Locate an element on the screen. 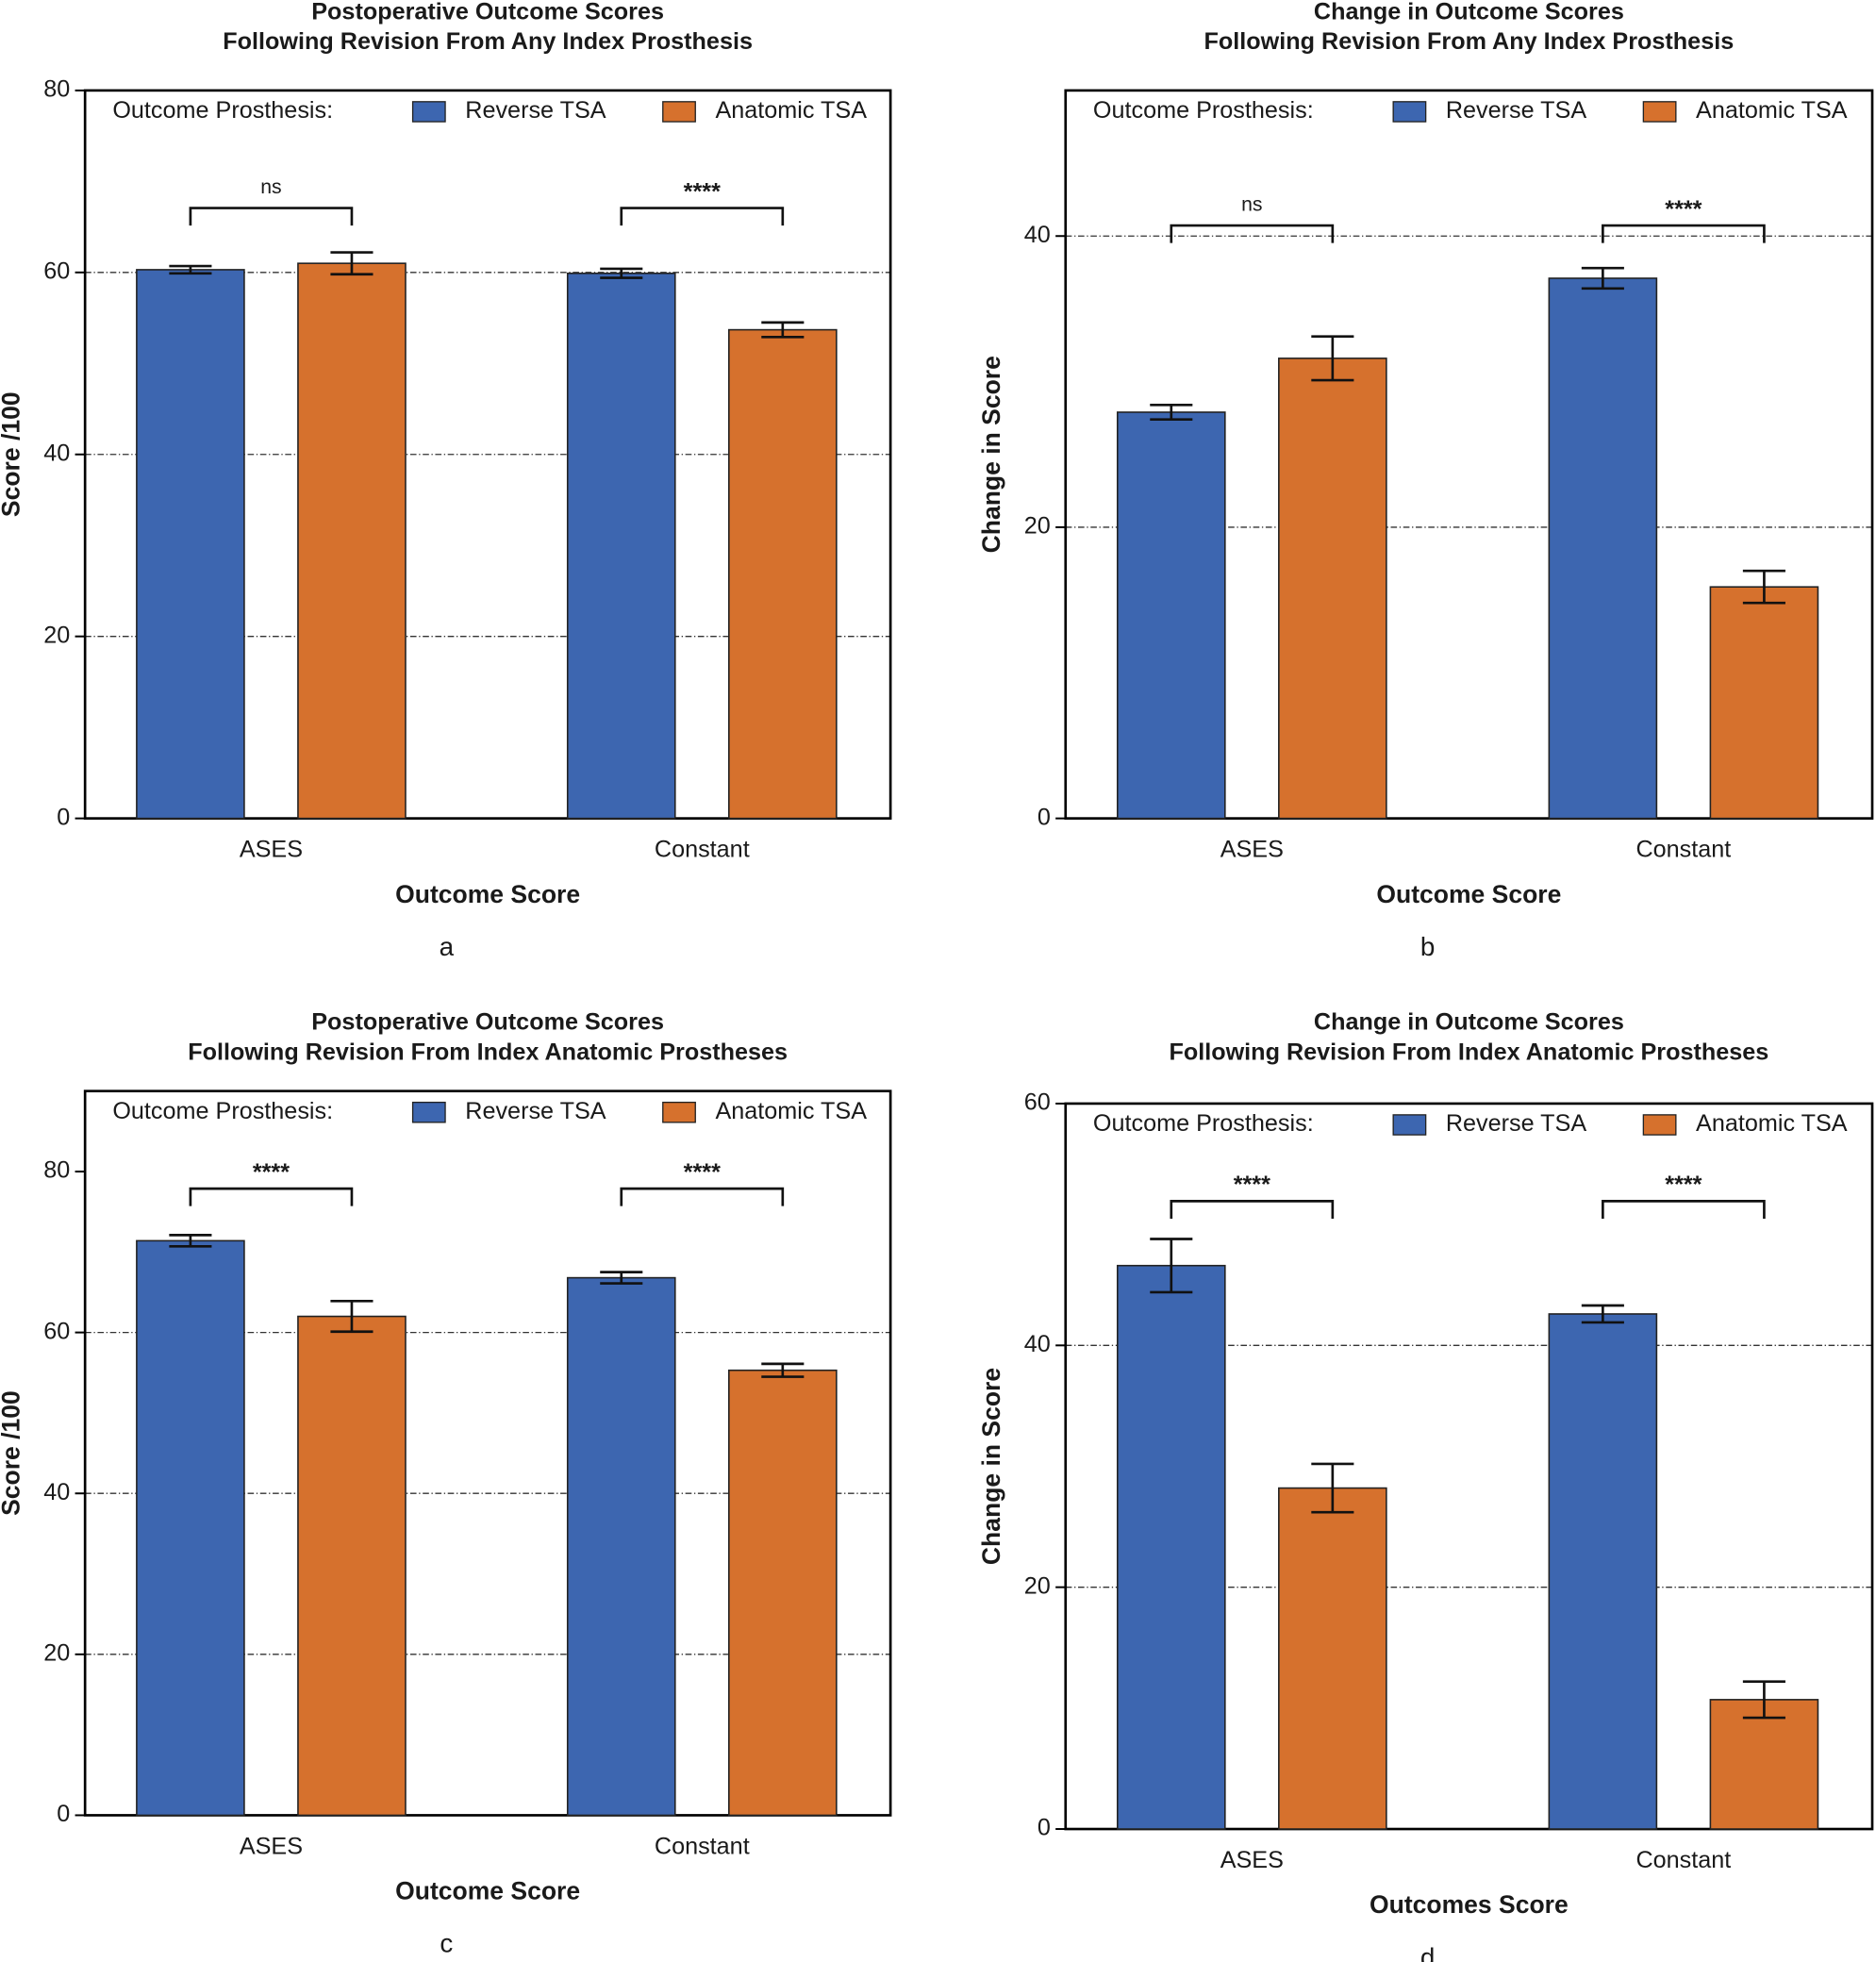 This screenshot has width=1876, height=1962. panel-label: b is located at coordinates (1427, 946).